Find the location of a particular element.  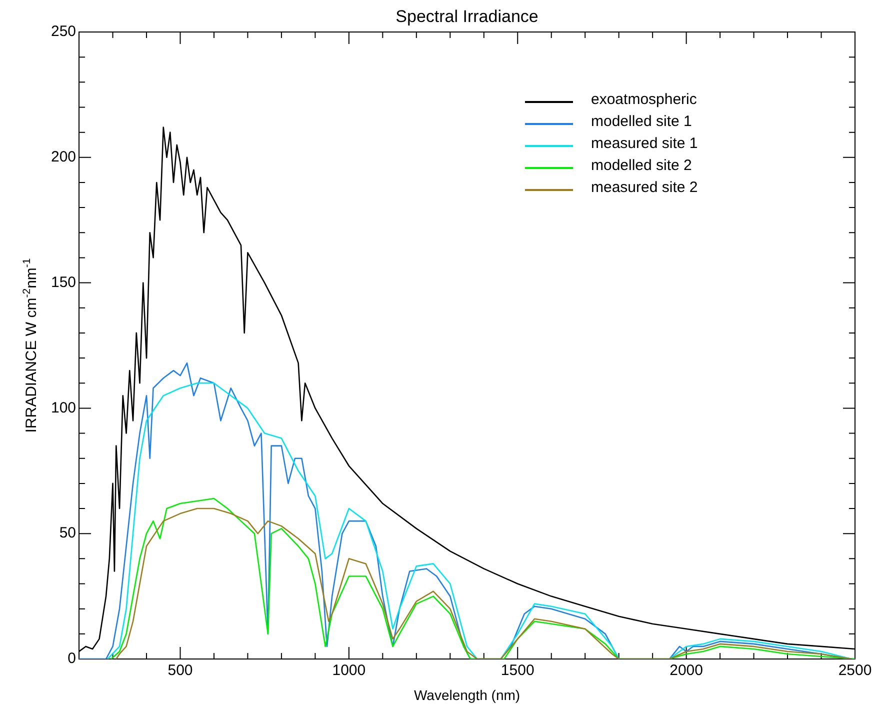

y-tick-label: 0 is located at coordinates (72, 659).